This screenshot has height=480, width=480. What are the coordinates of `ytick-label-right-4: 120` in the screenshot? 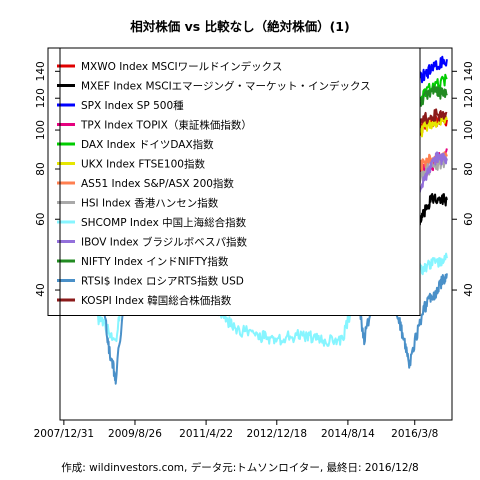 It's located at (469, 98).